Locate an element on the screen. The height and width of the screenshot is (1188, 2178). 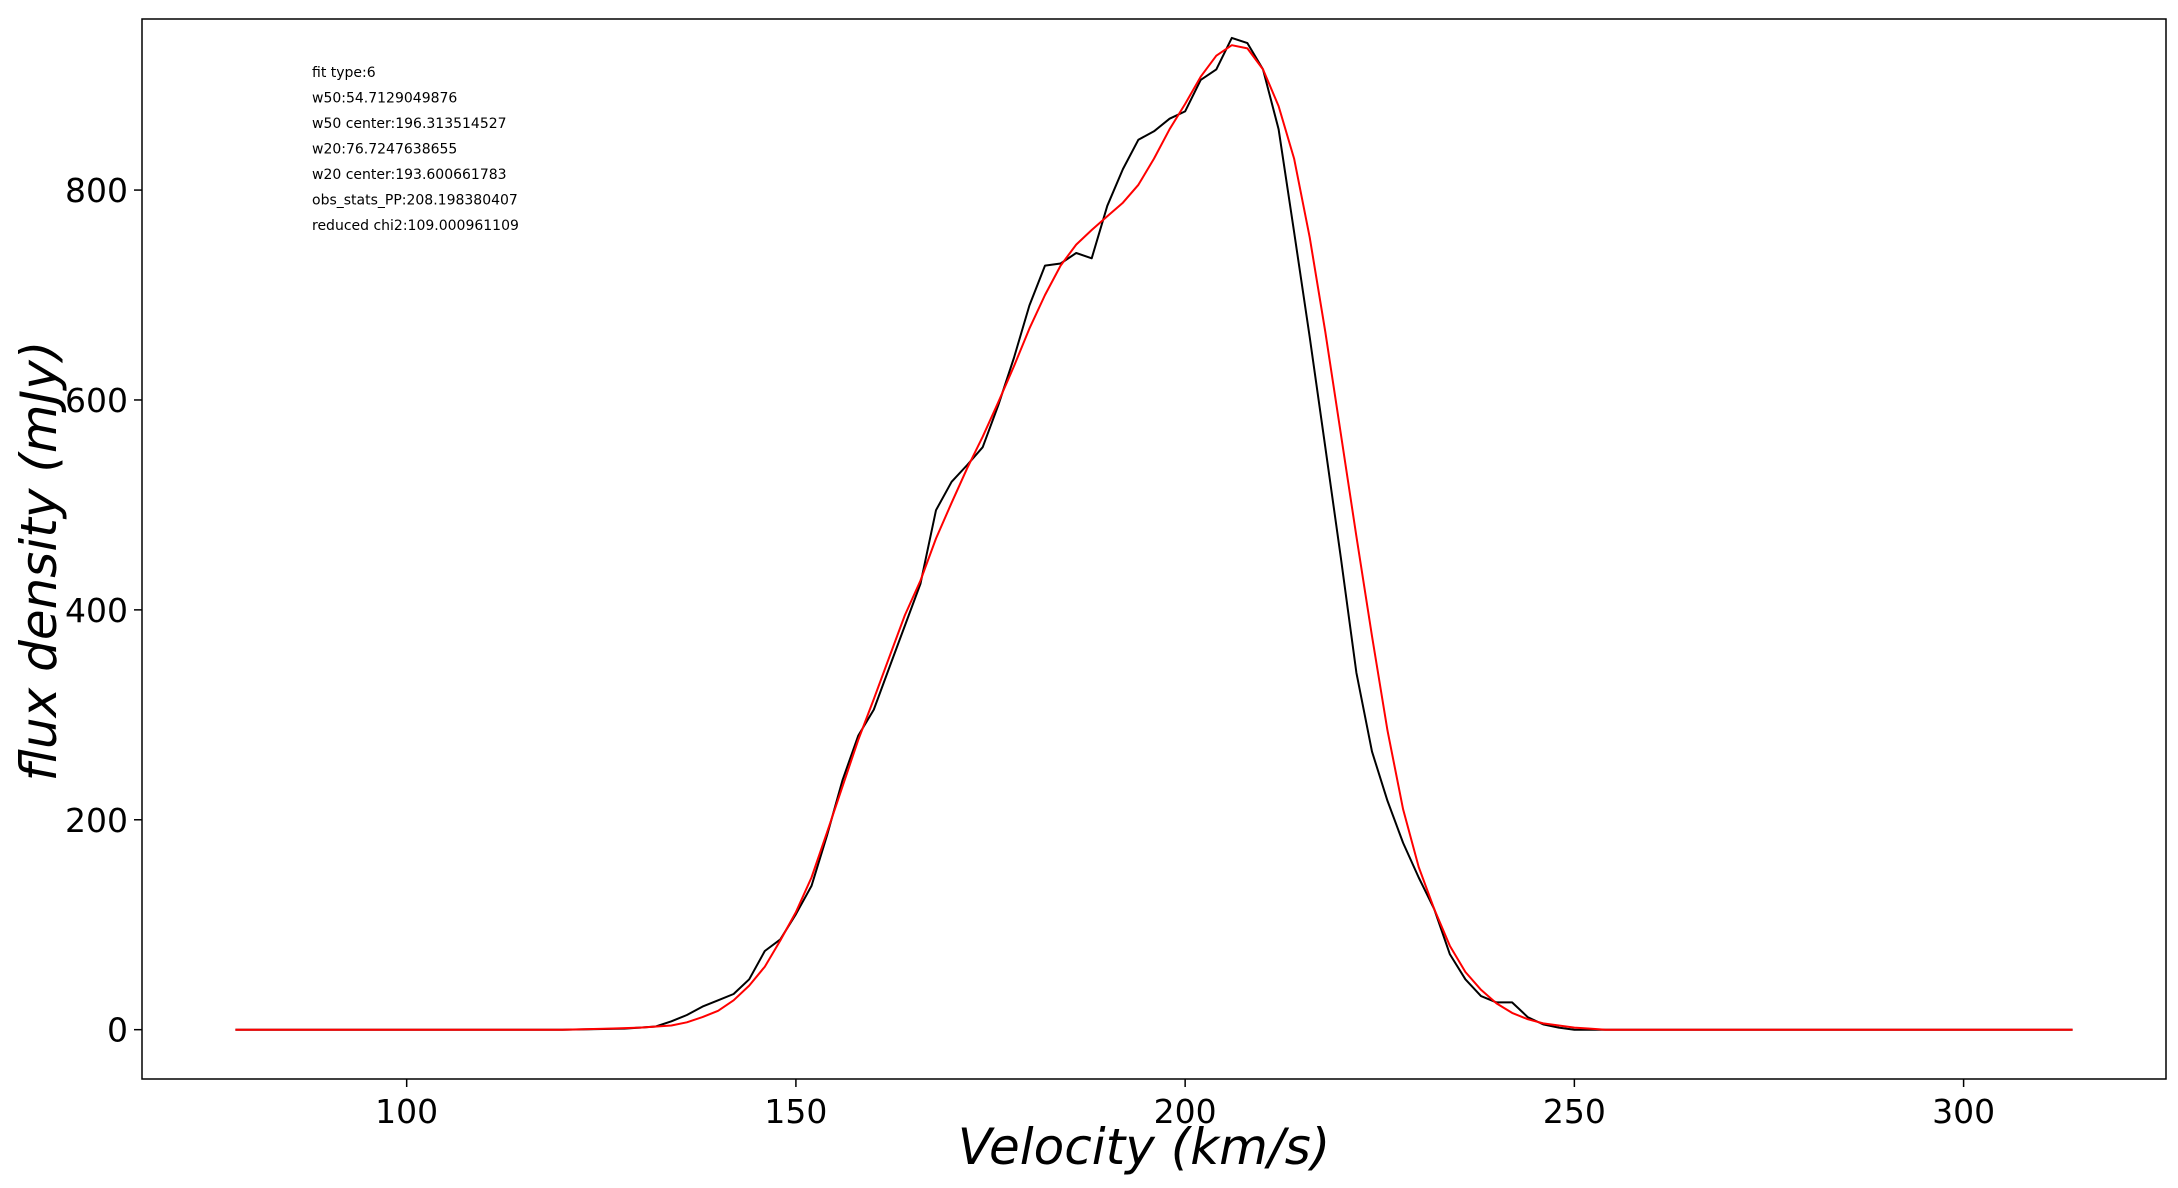
x-axis-title: Velocity (km/s) is located at coordinates (1144, 1147).